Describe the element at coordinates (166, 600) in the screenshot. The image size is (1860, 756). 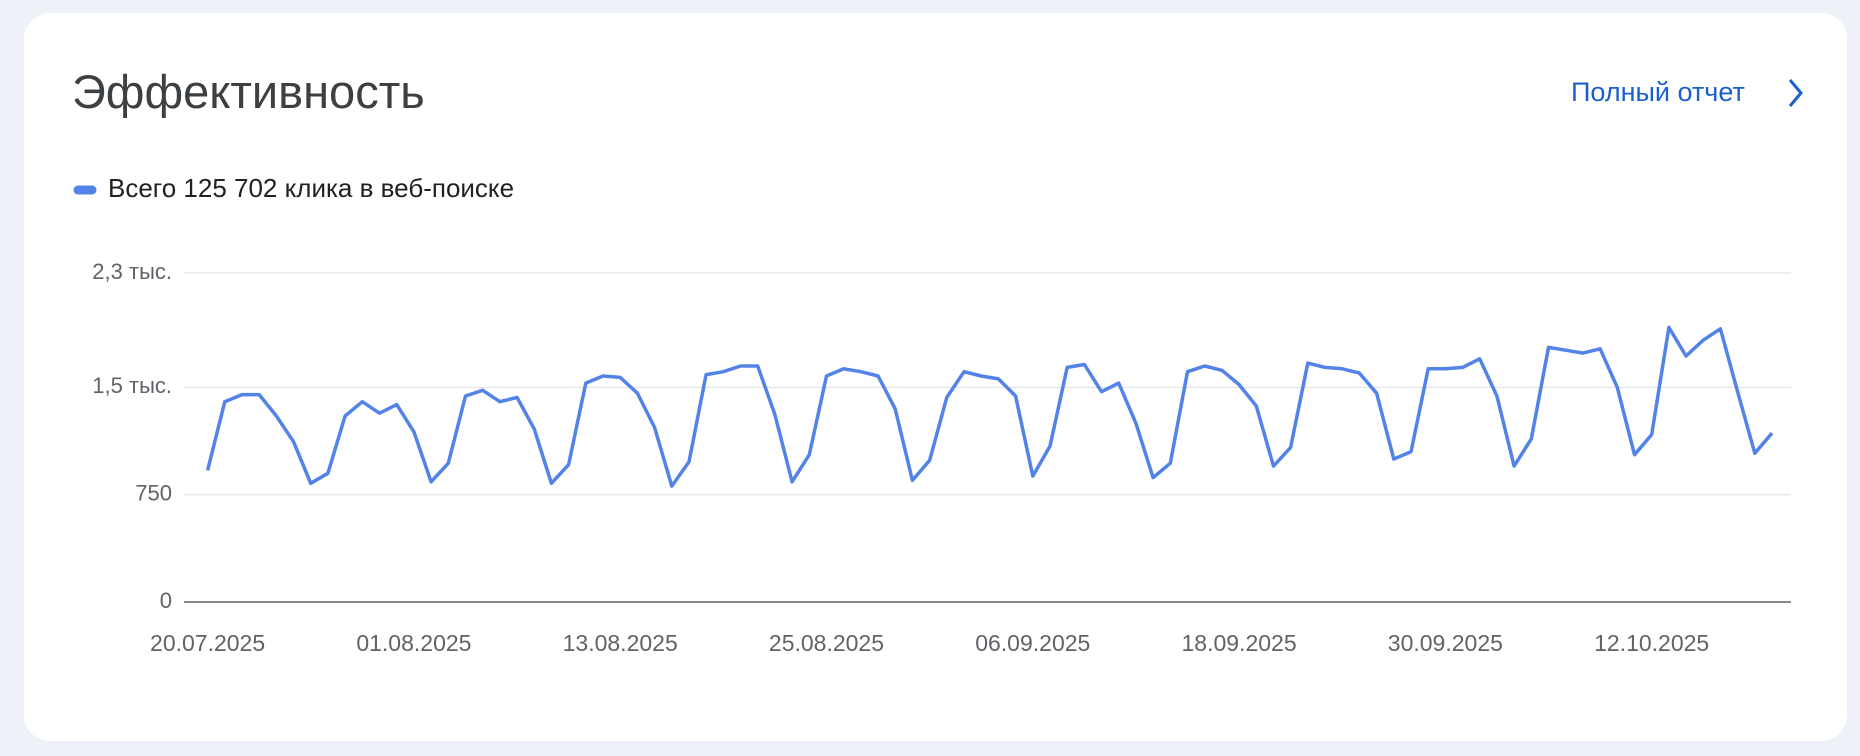
I see `y-tick-label: 0` at that location.